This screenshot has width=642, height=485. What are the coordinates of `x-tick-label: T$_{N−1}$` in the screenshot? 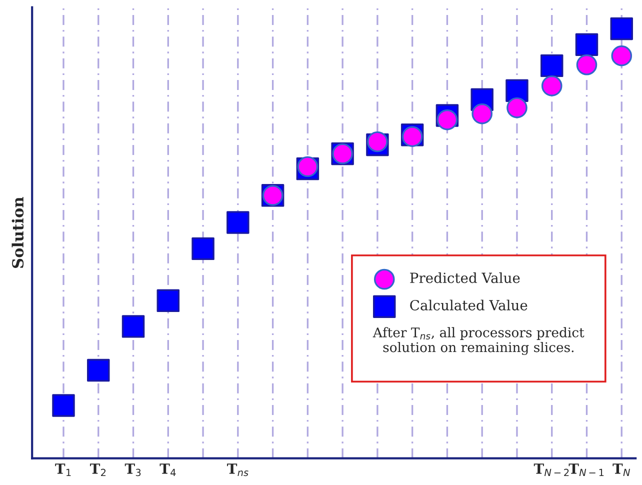 It's located at (586, 470).